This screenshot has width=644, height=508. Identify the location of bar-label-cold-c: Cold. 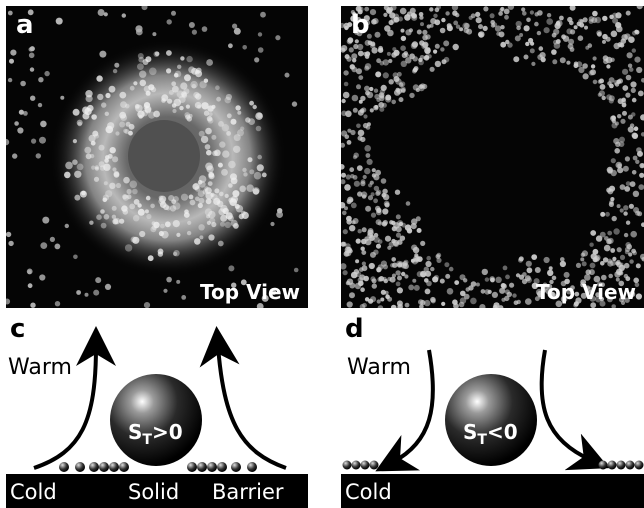
(33, 492).